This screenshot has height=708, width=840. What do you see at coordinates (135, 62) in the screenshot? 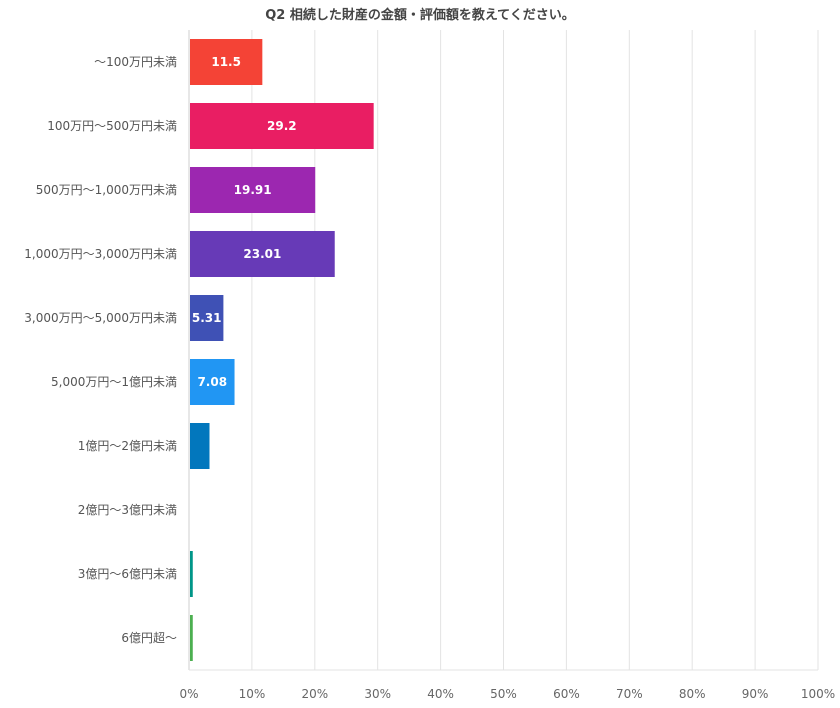
I see `category-label: ～100万円未満` at bounding box center [135, 62].